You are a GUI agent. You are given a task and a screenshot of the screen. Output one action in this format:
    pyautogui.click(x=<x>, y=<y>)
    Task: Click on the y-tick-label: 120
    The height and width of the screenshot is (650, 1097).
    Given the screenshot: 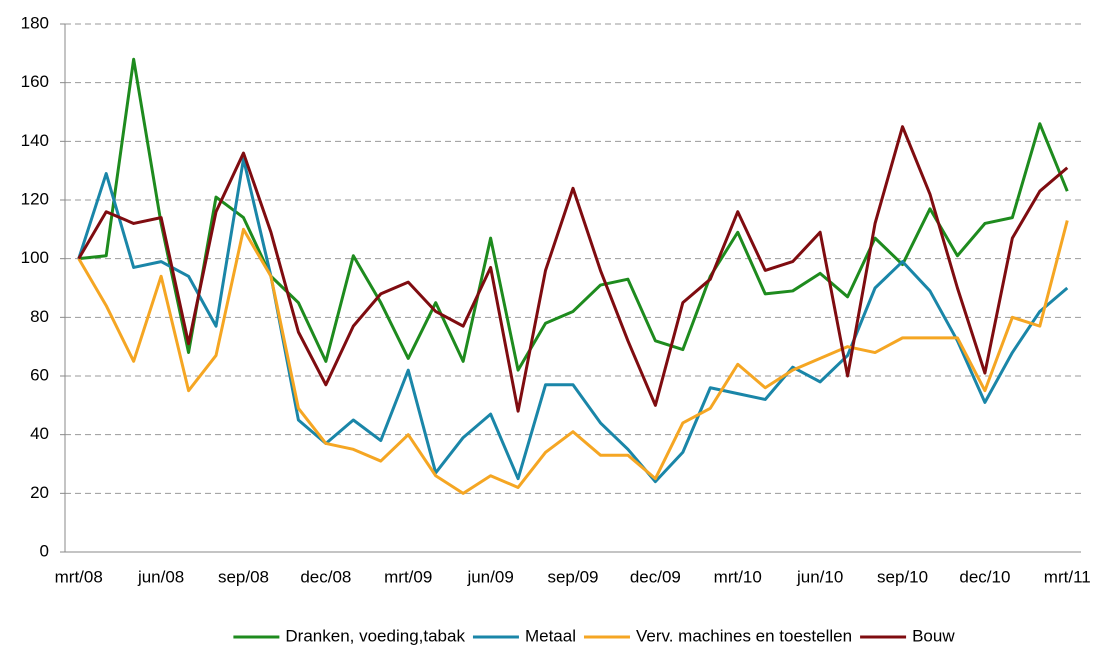 What is the action you would take?
    pyautogui.click(x=35, y=198)
    